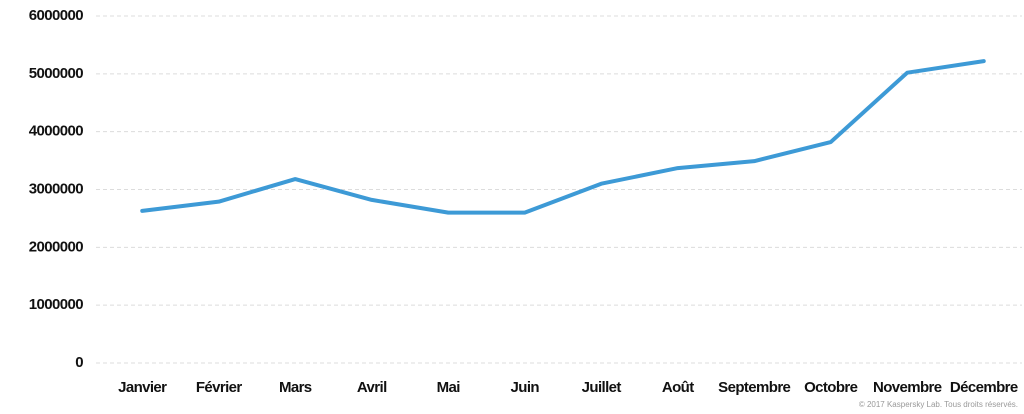 This screenshot has width=1024, height=414. Describe the element at coordinates (754, 387) in the screenshot. I see `x-tick-label: Septembre` at that location.